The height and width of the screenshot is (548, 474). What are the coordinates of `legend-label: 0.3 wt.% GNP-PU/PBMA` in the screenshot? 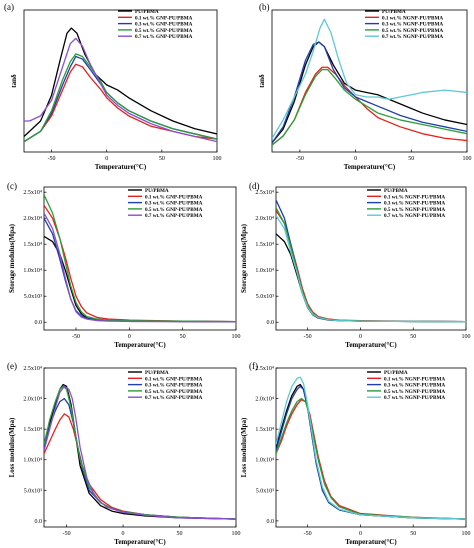 It's located at (164, 25).